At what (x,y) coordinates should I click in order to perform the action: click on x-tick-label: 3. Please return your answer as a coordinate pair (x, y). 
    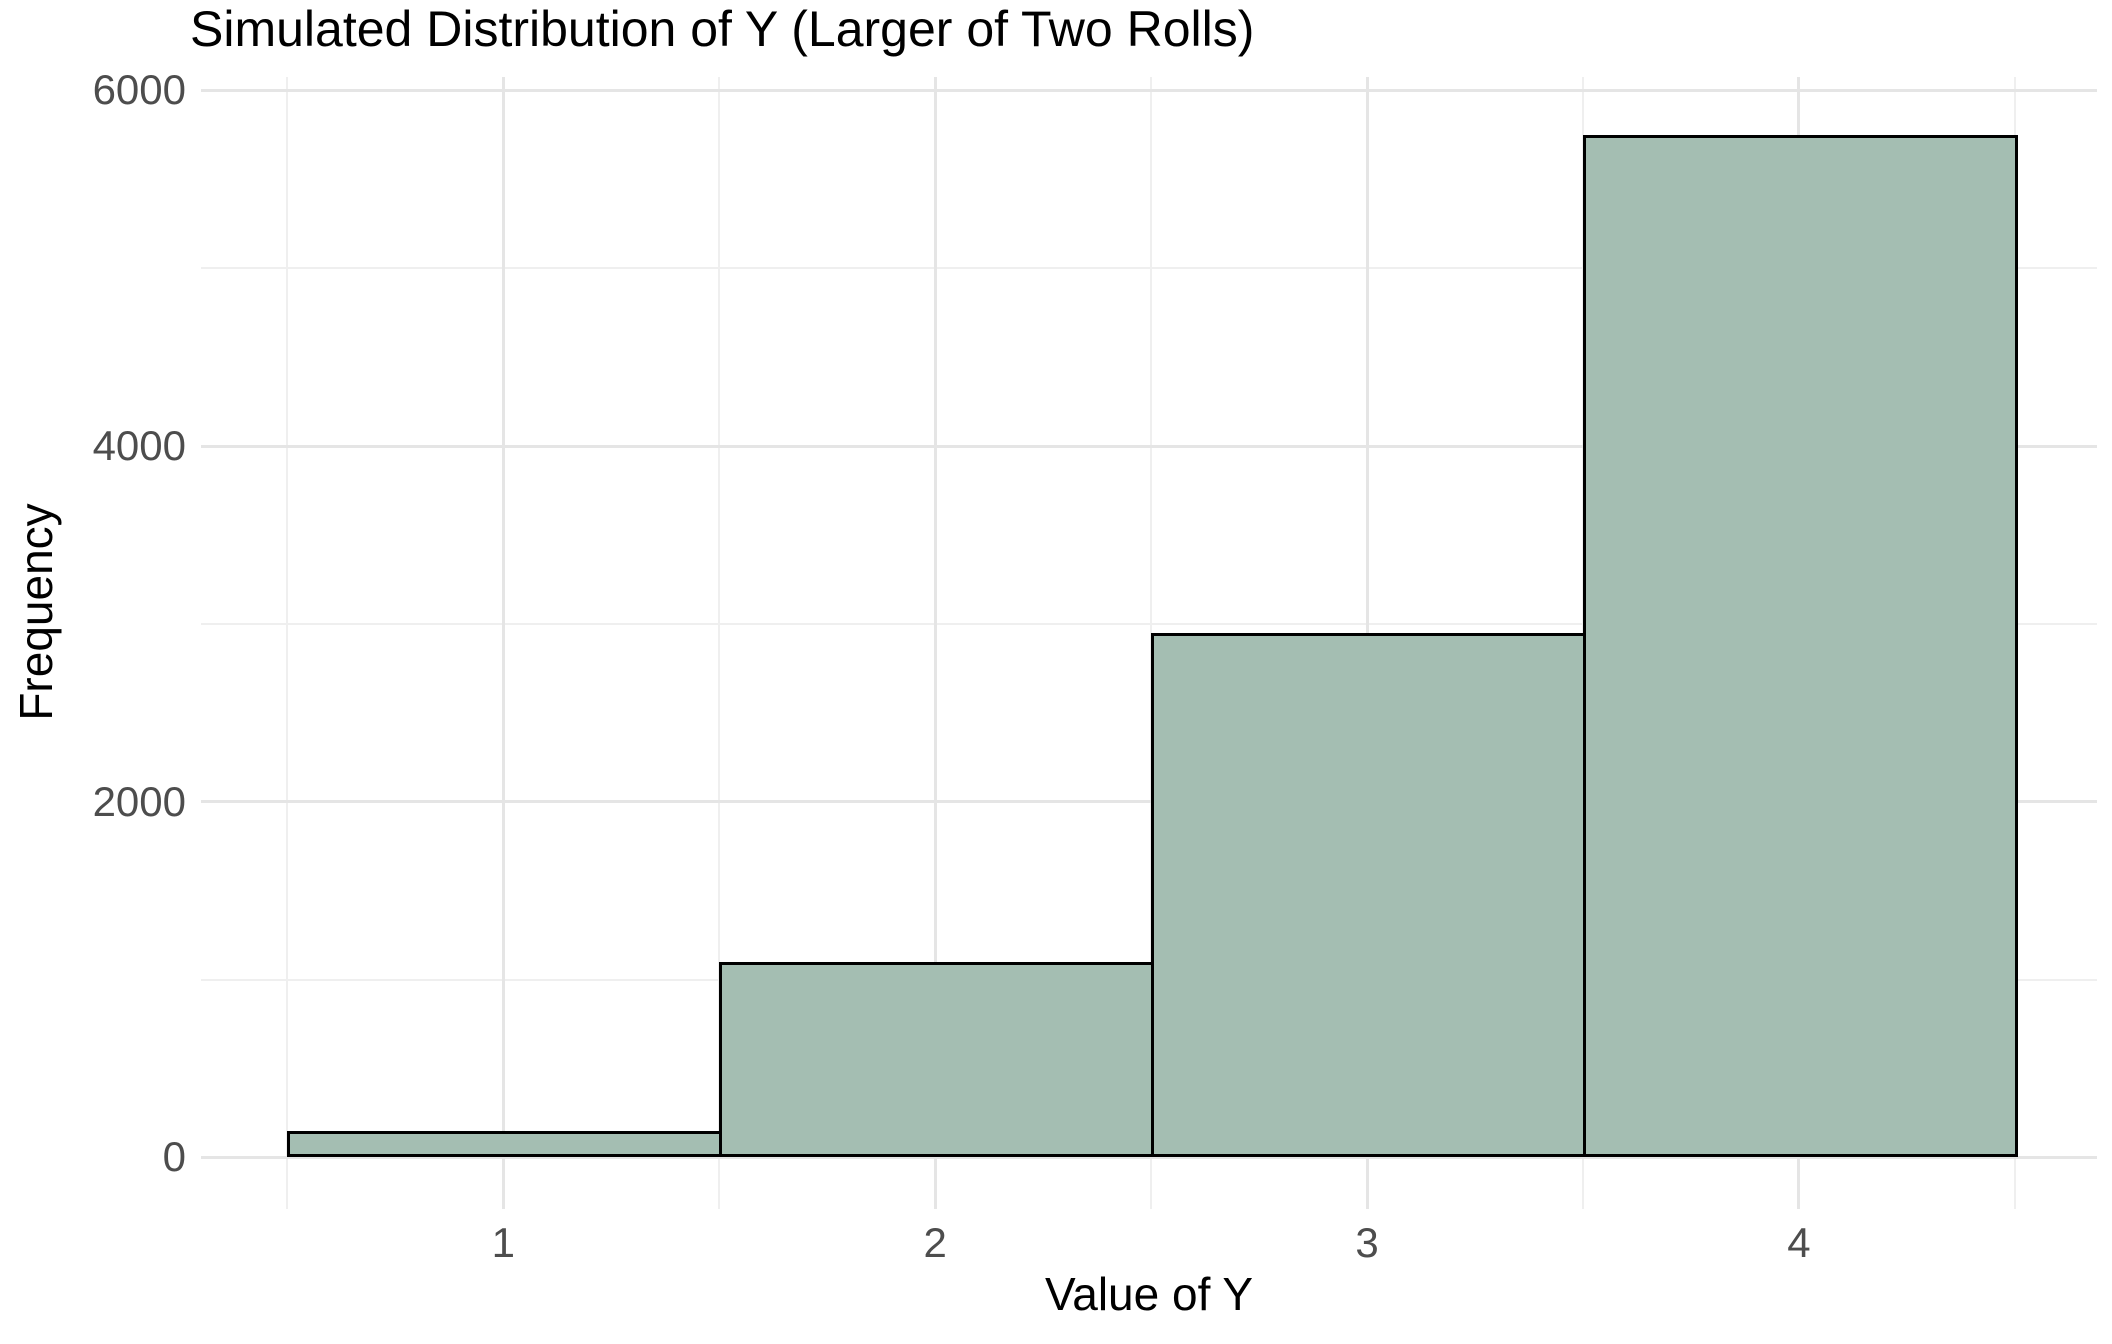
    Looking at the image, I should click on (1367, 1242).